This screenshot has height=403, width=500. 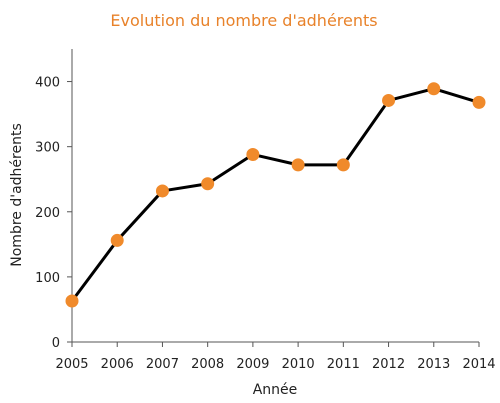 What do you see at coordinates (298, 364) in the screenshot?
I see `x-tick-label: 2010` at bounding box center [298, 364].